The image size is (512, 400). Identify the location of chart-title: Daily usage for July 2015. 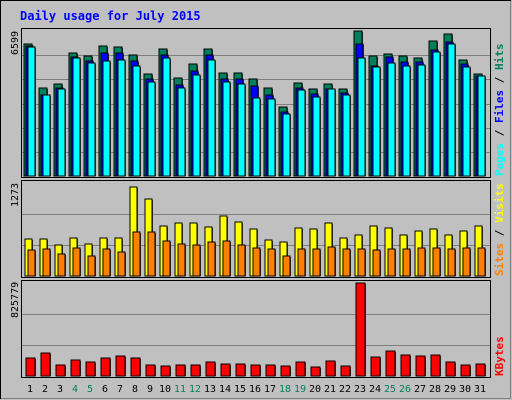
(110, 16).